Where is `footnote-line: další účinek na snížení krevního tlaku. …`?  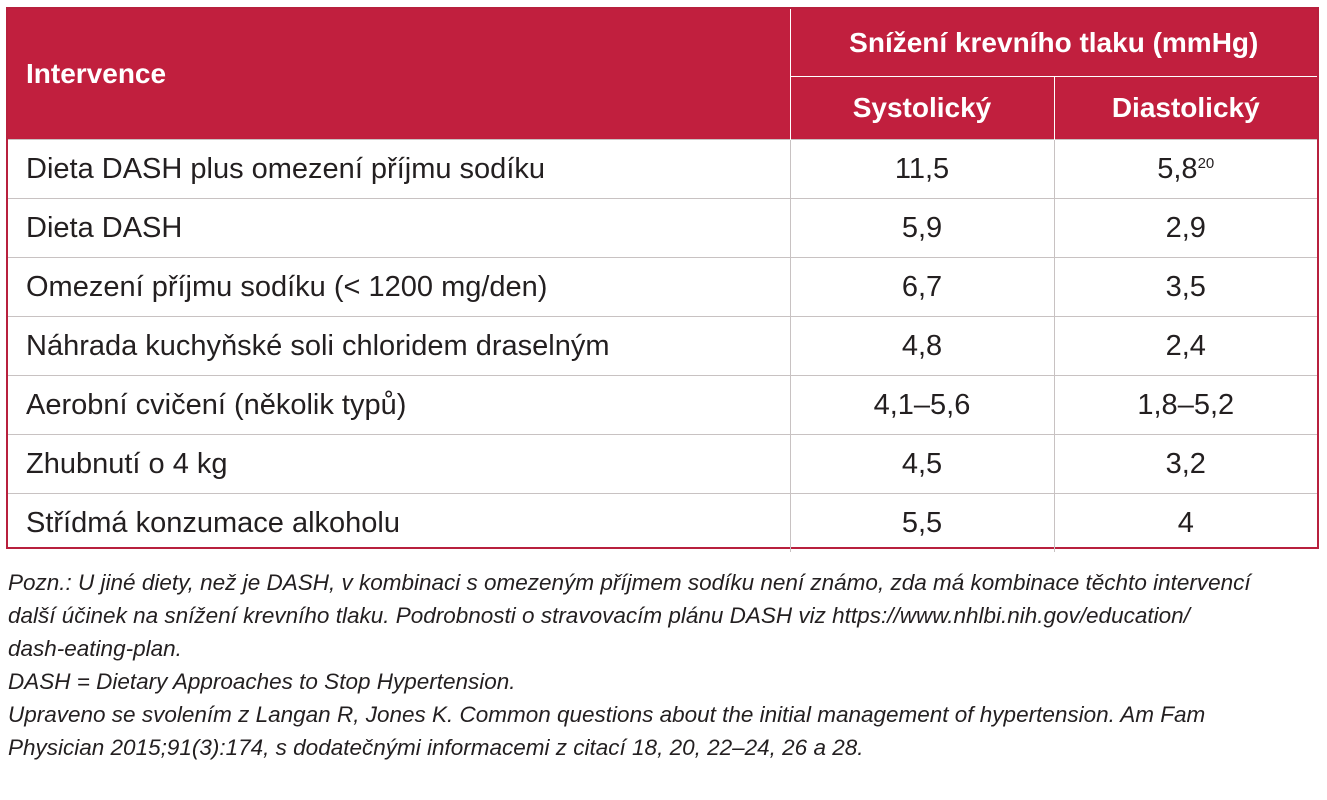
footnote-line: další účinek na snížení krevního tlaku. … is located at coordinates (599, 615).